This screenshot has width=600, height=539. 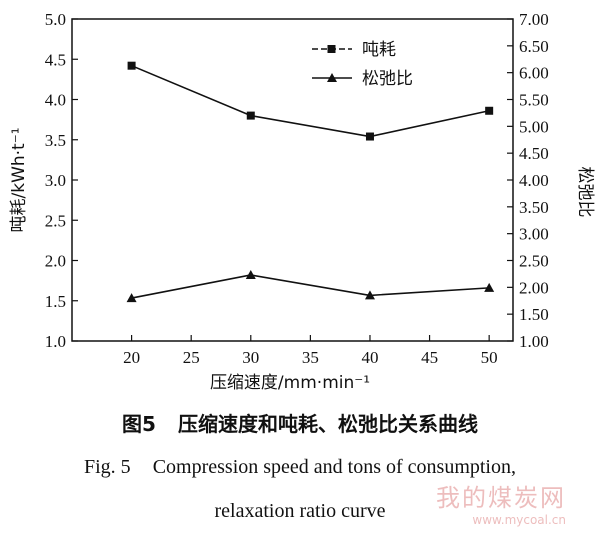 What do you see at coordinates (331, 49) in the screenshot?
I see `legend-marker-square` at bounding box center [331, 49].